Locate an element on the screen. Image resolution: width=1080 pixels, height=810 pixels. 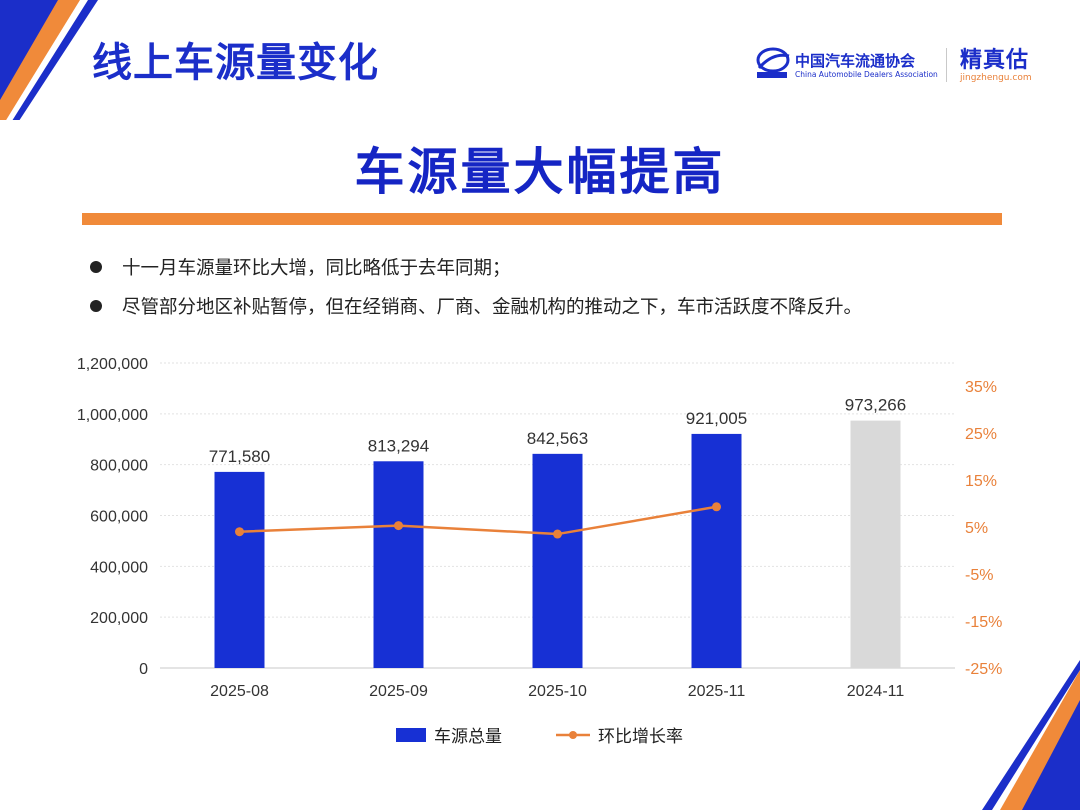
cada-logo-icon is located at coordinates (773, 62).